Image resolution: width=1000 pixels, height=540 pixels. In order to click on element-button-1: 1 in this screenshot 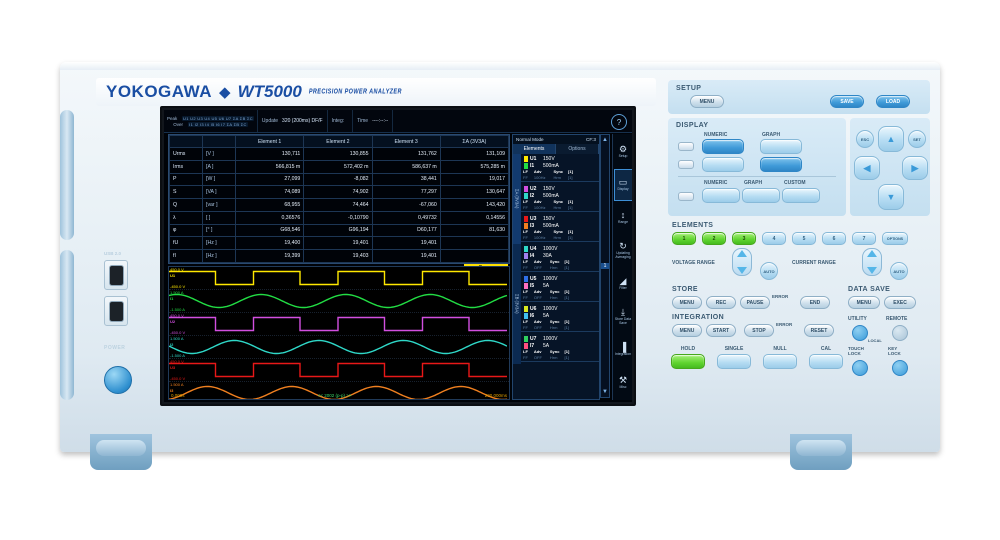, I will do `click(684, 238)`.